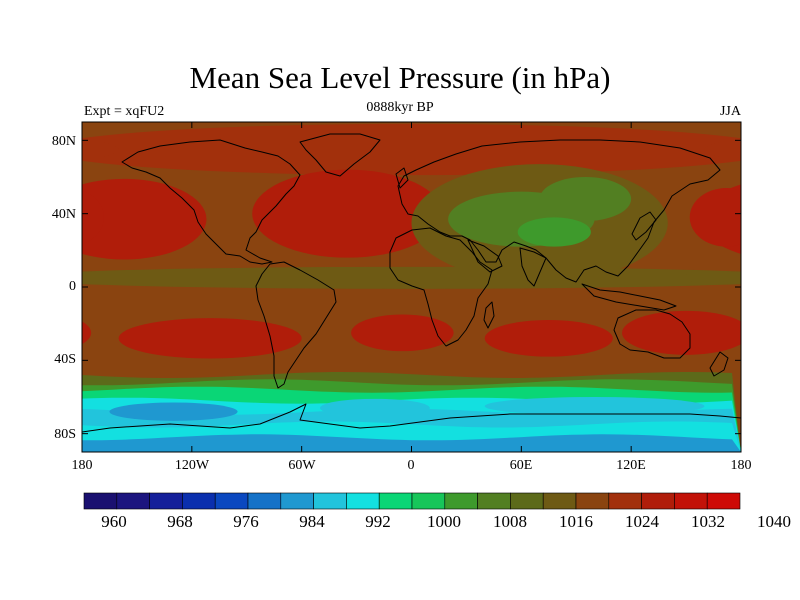 This screenshot has width=800, height=600. What do you see at coordinates (124, 111) in the screenshot?
I see `experiment-label: Expt = xqFU2` at bounding box center [124, 111].